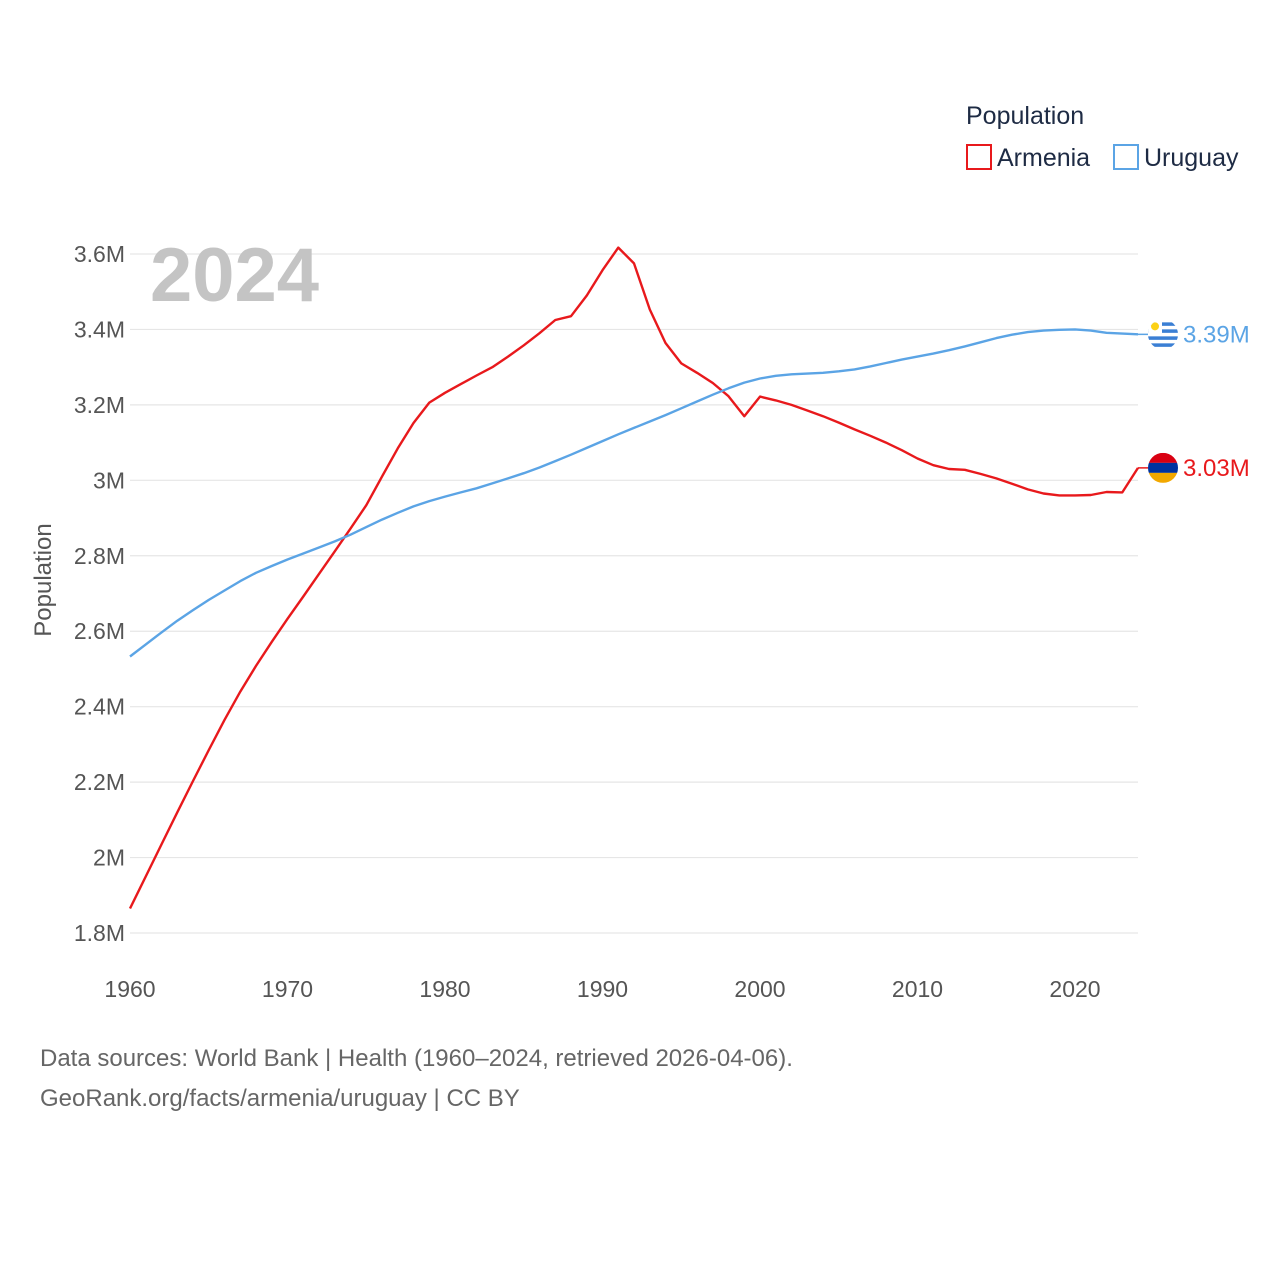 This screenshot has width=1280, height=1280. I want to click on legend-item-armenia: Armenia, so click(1028, 158).